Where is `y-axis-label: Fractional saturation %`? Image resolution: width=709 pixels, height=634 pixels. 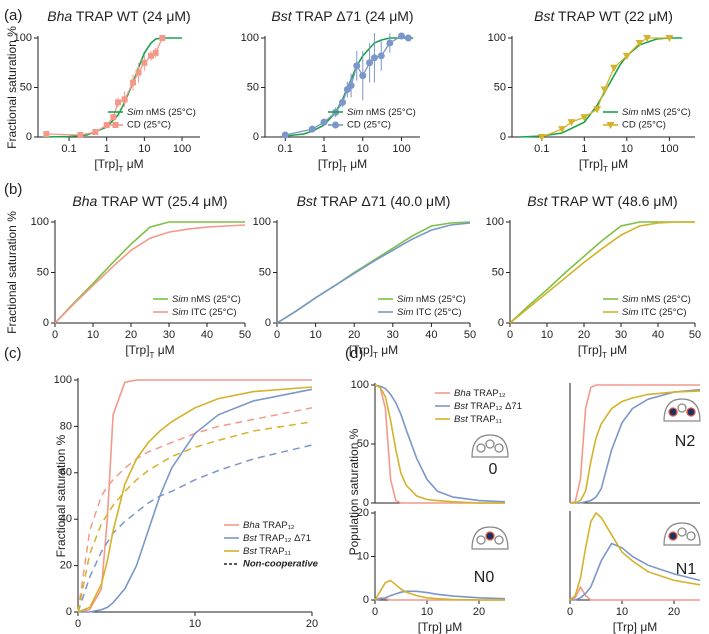 y-axis-label: Fractional saturation % is located at coordinates (12, 87).